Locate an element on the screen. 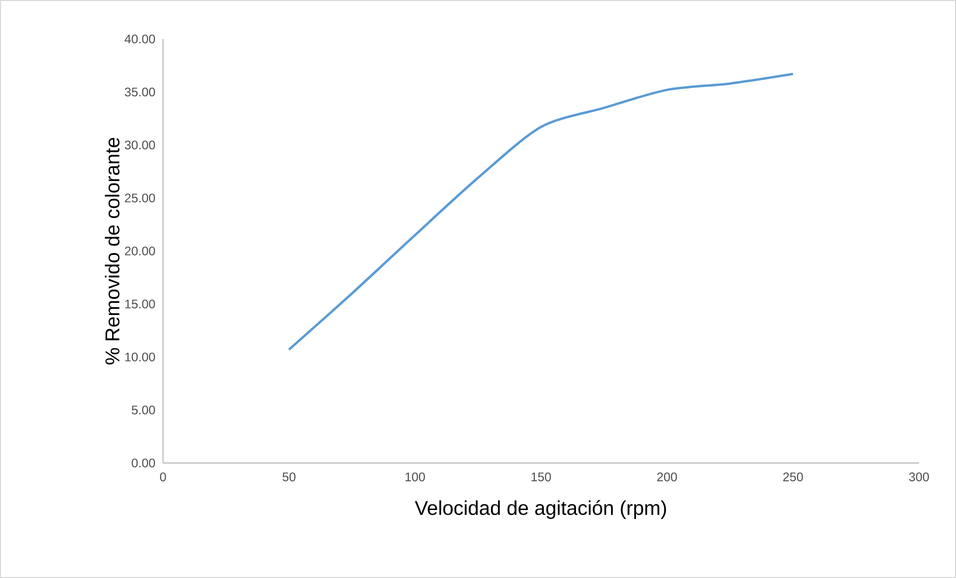 Image resolution: width=956 pixels, height=578 pixels. y-tick-label: 30.00 is located at coordinates (139, 145).